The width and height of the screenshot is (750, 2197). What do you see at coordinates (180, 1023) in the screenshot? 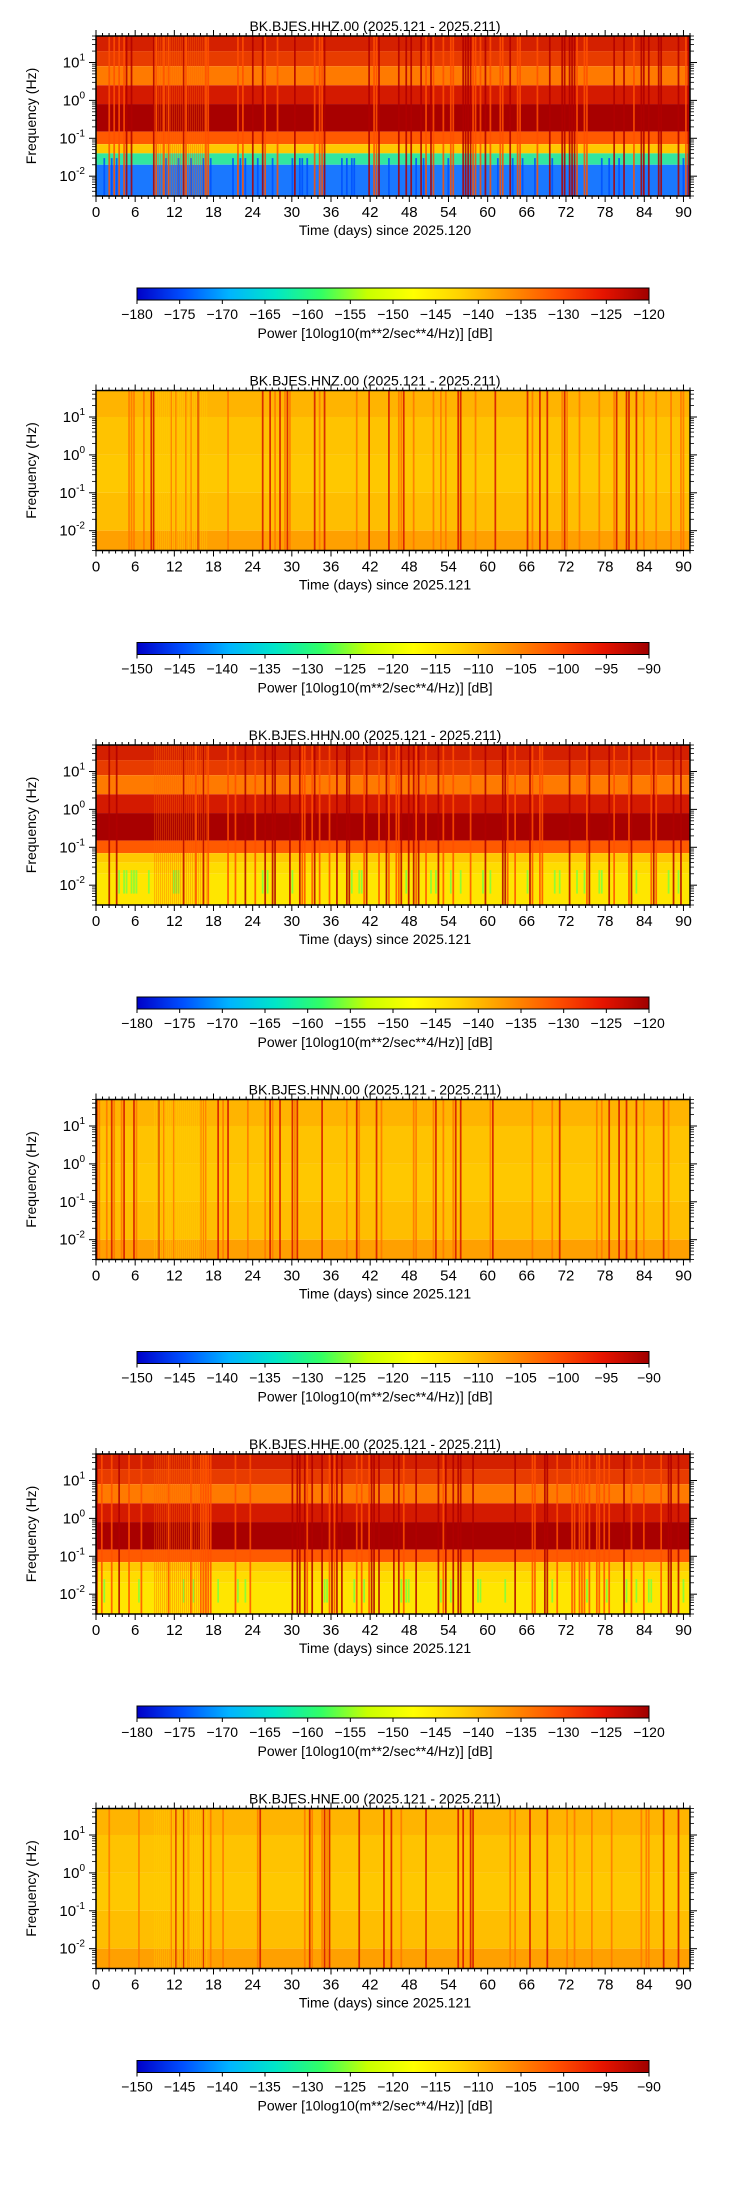
I see `colorbar-tick-label: −175` at bounding box center [180, 1023].